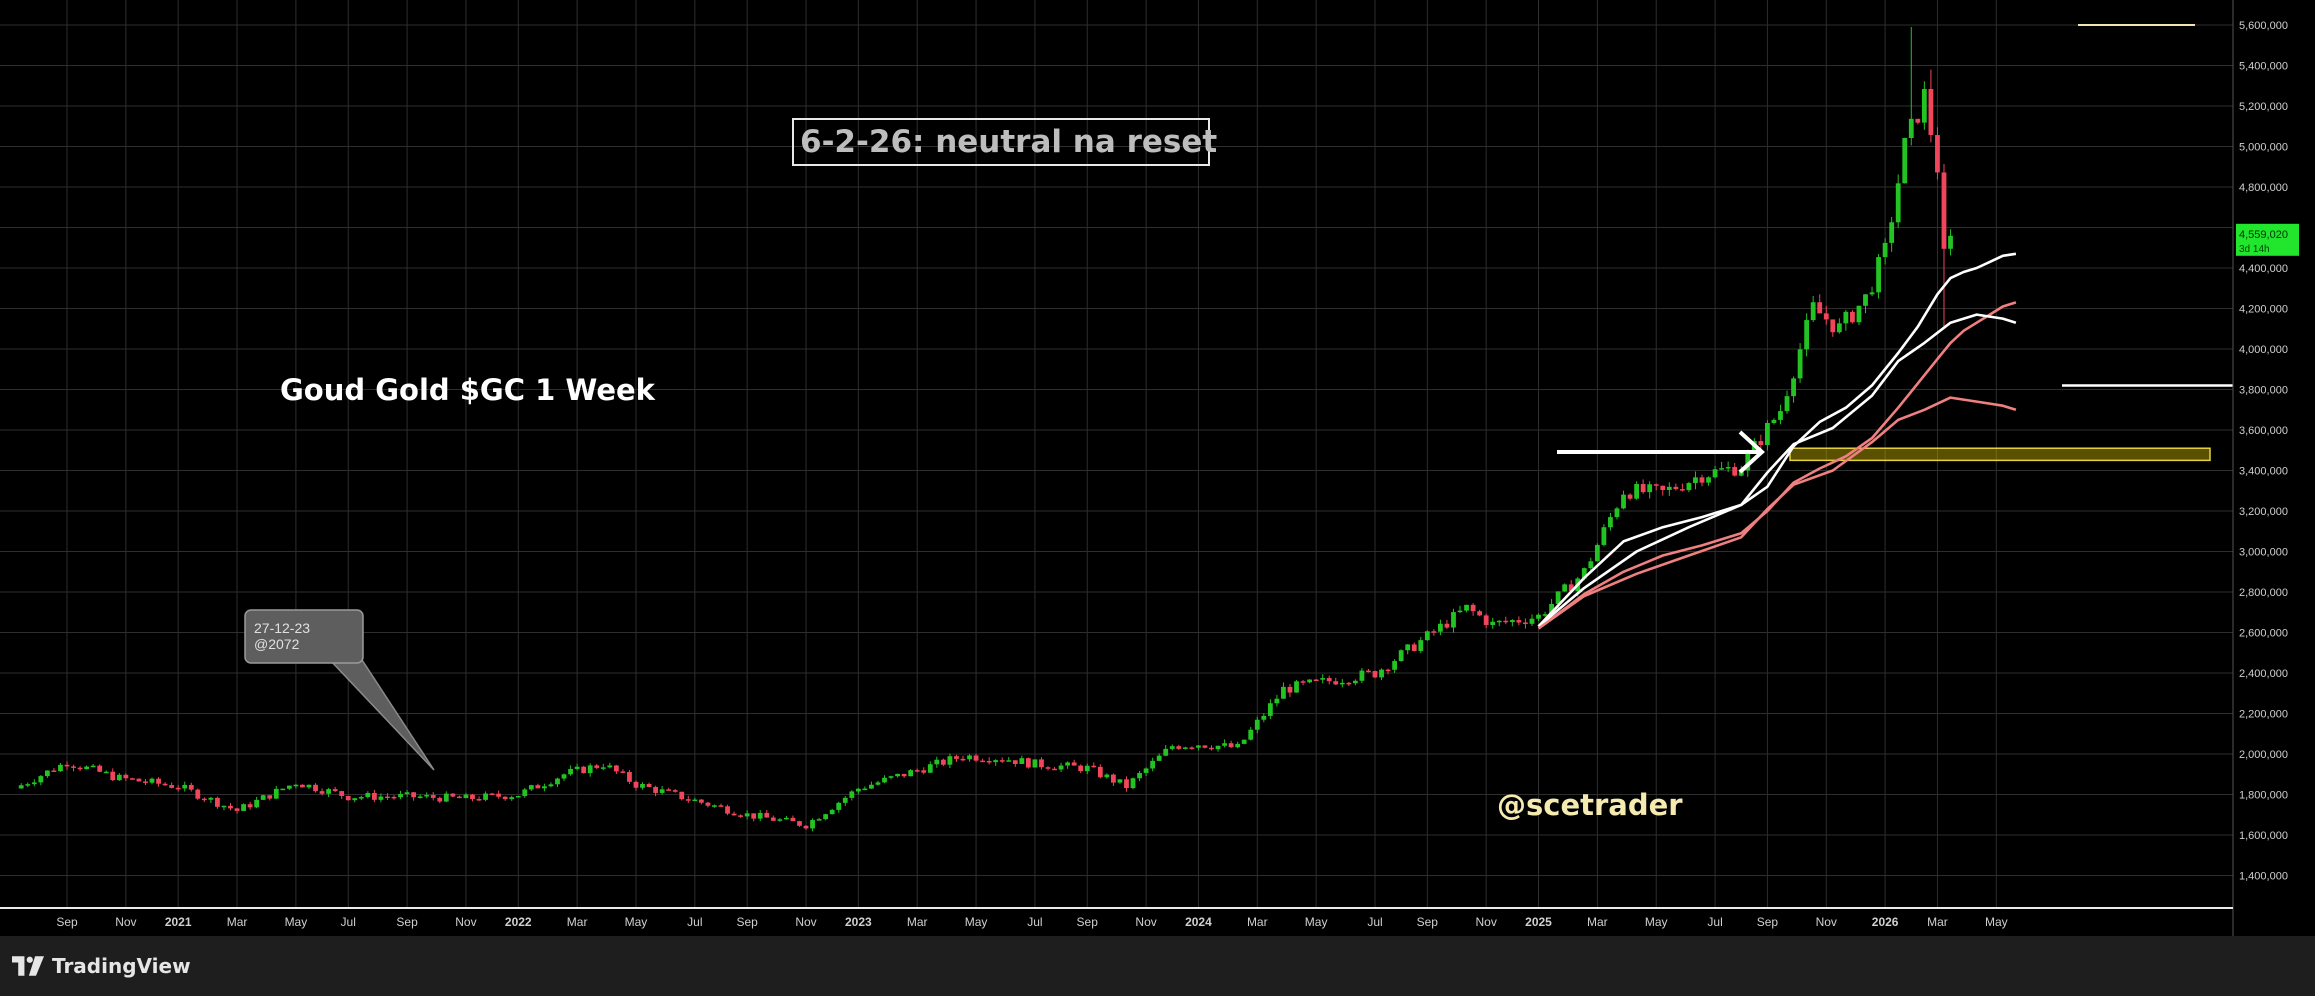  Describe the element at coordinates (1826, 922) in the screenshot. I see `time-tick-label: Nov` at that location.